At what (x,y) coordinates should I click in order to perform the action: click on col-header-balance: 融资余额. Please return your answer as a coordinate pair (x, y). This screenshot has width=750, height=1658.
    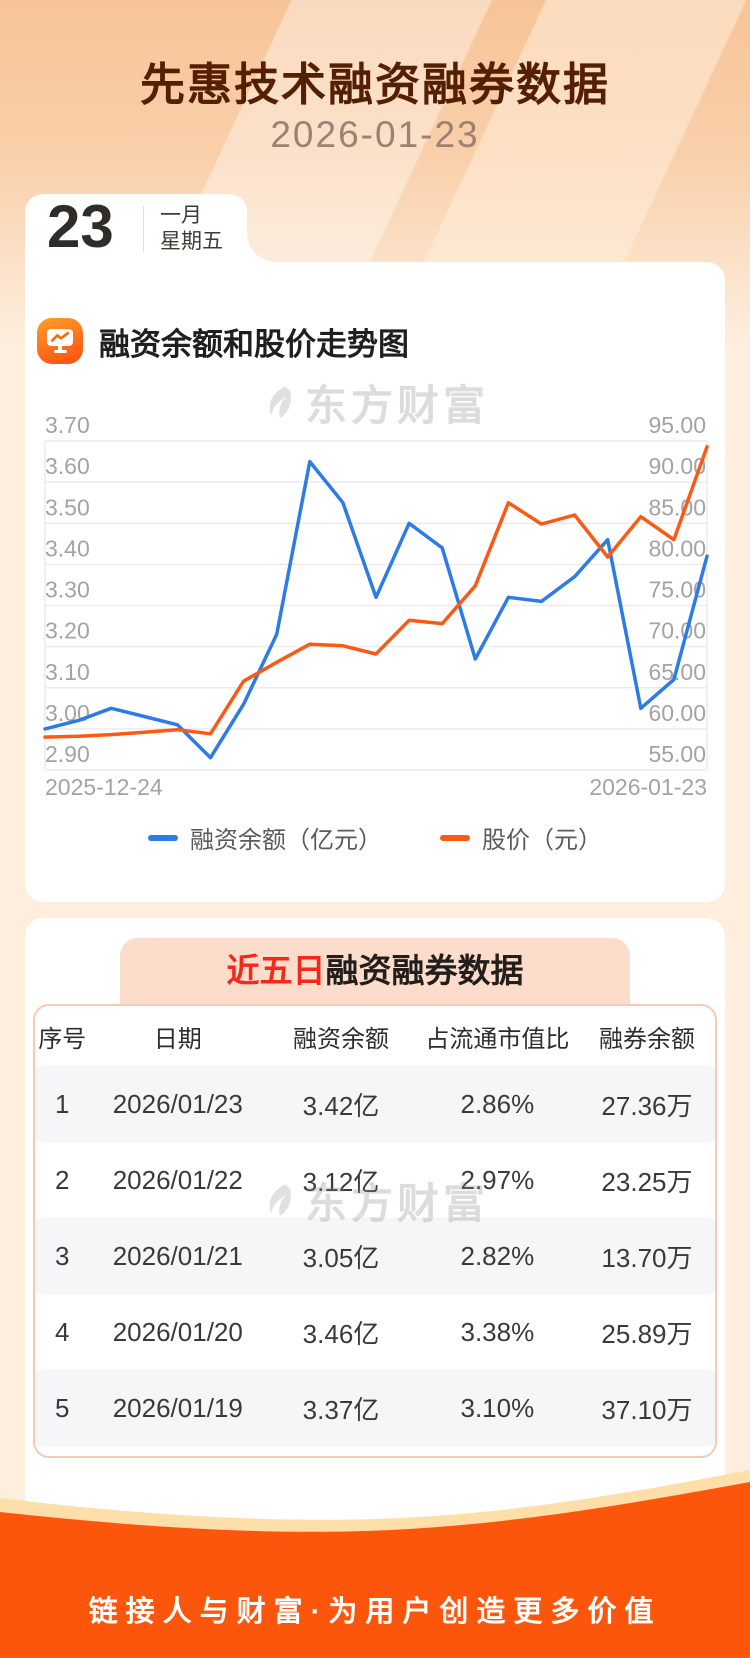
    Looking at the image, I should click on (340, 1039).